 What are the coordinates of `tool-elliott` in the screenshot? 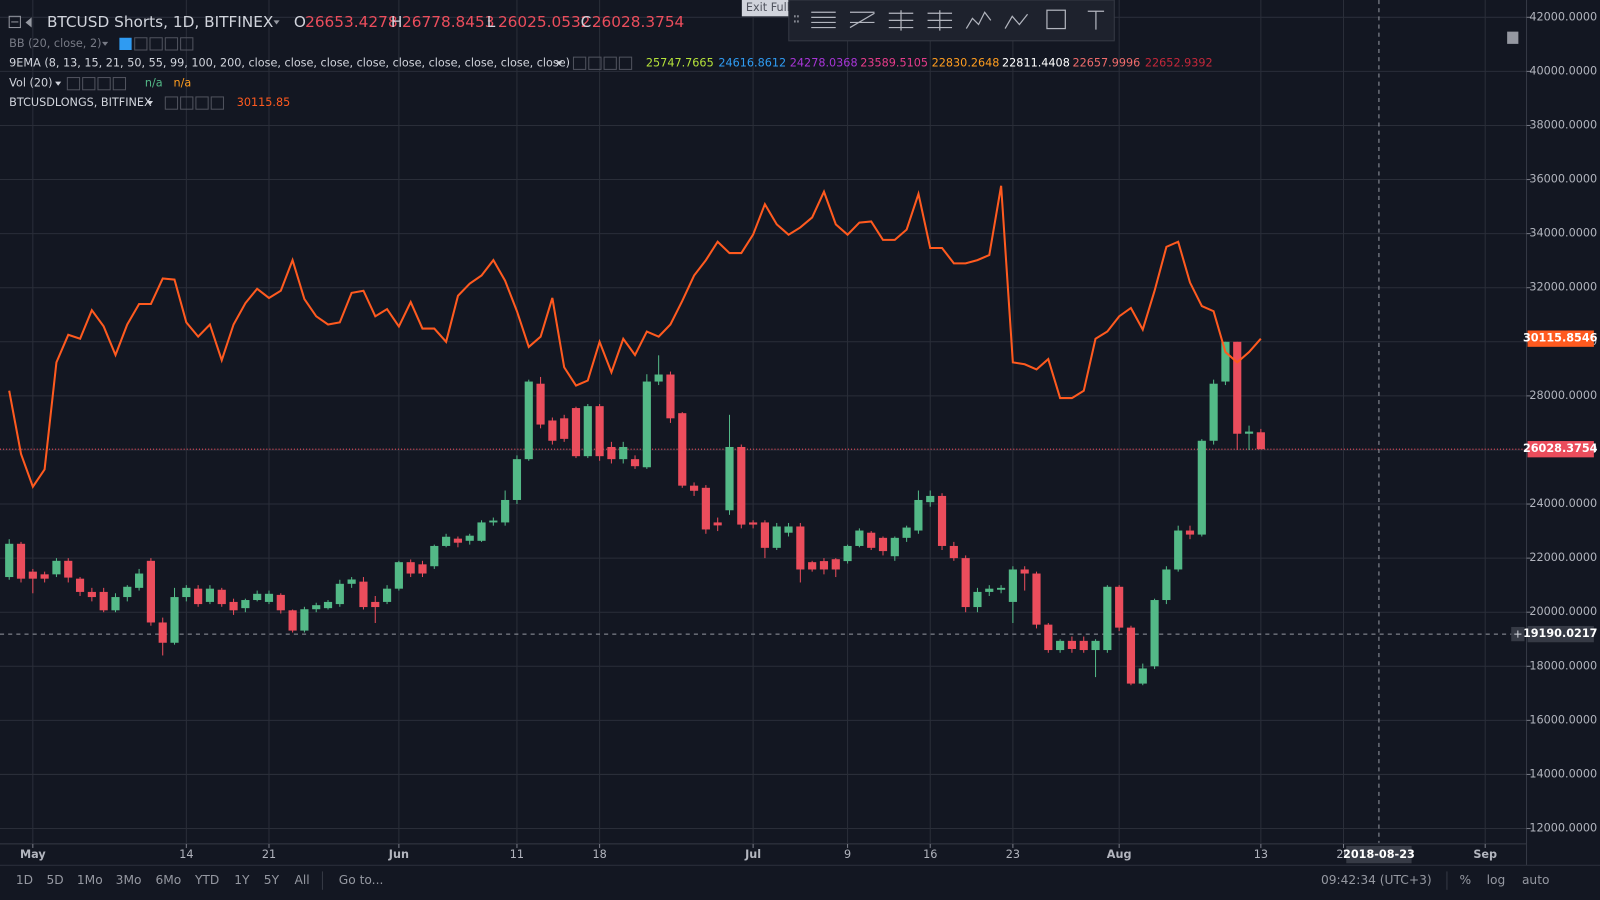 It's located at (978, 20).